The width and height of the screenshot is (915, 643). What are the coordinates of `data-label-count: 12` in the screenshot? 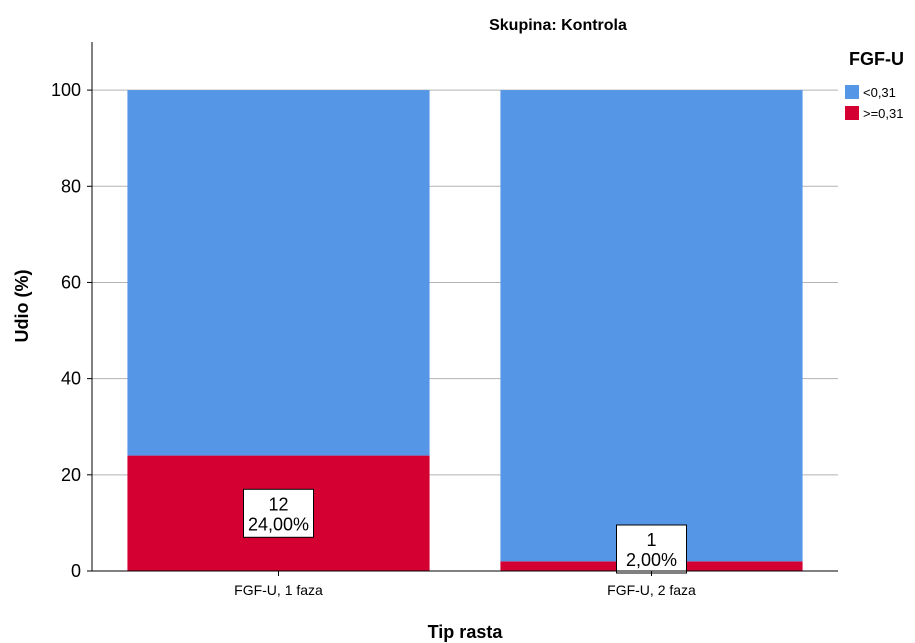 It's located at (278, 504).